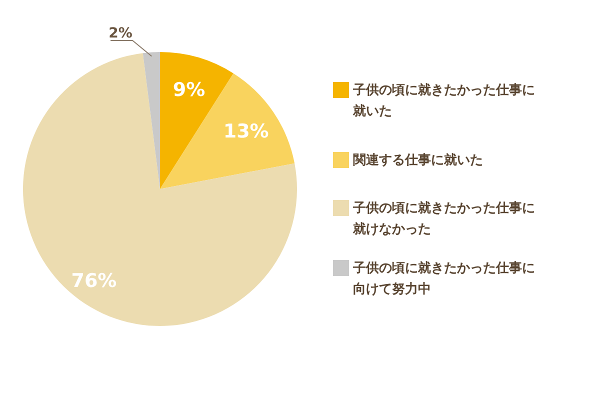  What do you see at coordinates (444, 219) in the screenshot?
I see `legend-label: 子供の頃に就きたかった仕事に就けなかった` at bounding box center [444, 219].